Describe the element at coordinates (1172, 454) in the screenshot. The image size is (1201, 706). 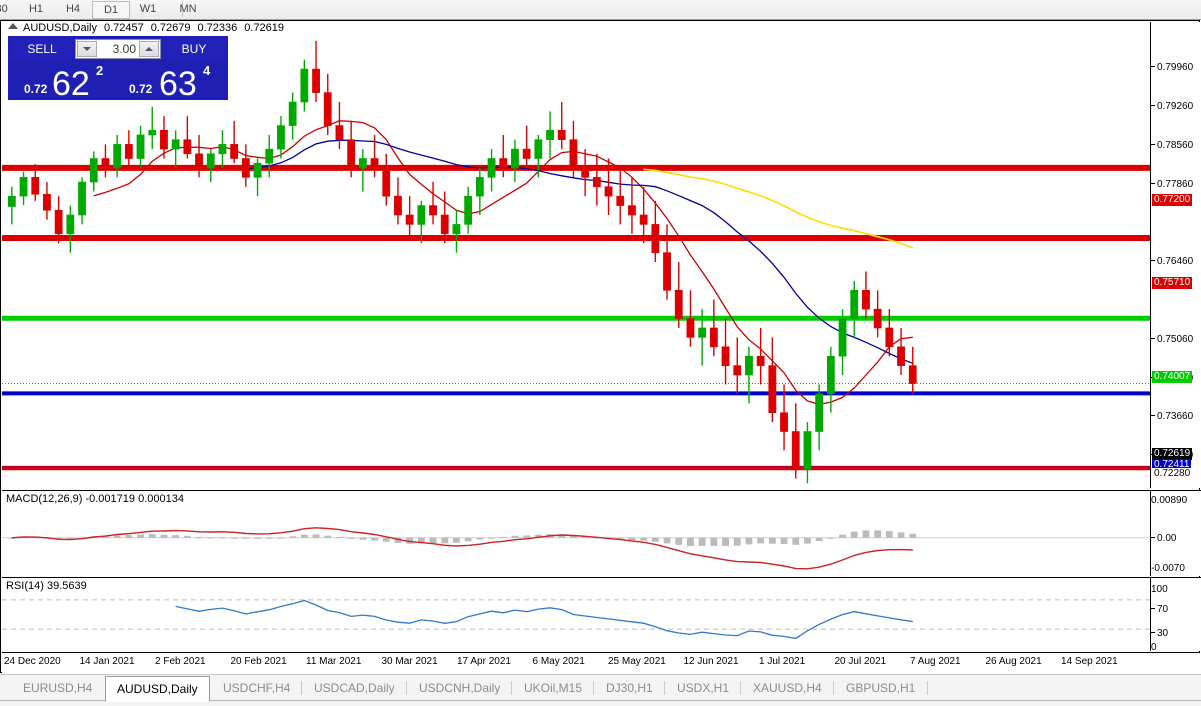
I see `price-level-tag: 0.72619` at that location.